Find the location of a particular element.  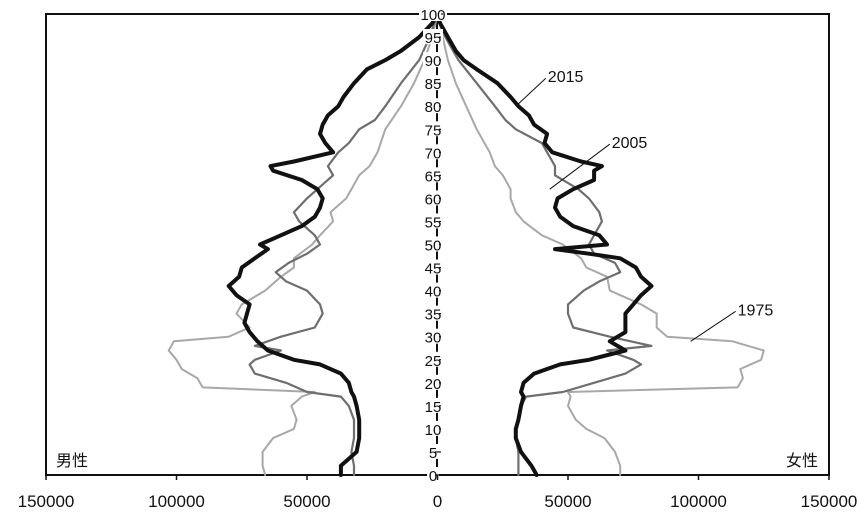

age-tick-label: 45 is located at coordinates (433, 269).